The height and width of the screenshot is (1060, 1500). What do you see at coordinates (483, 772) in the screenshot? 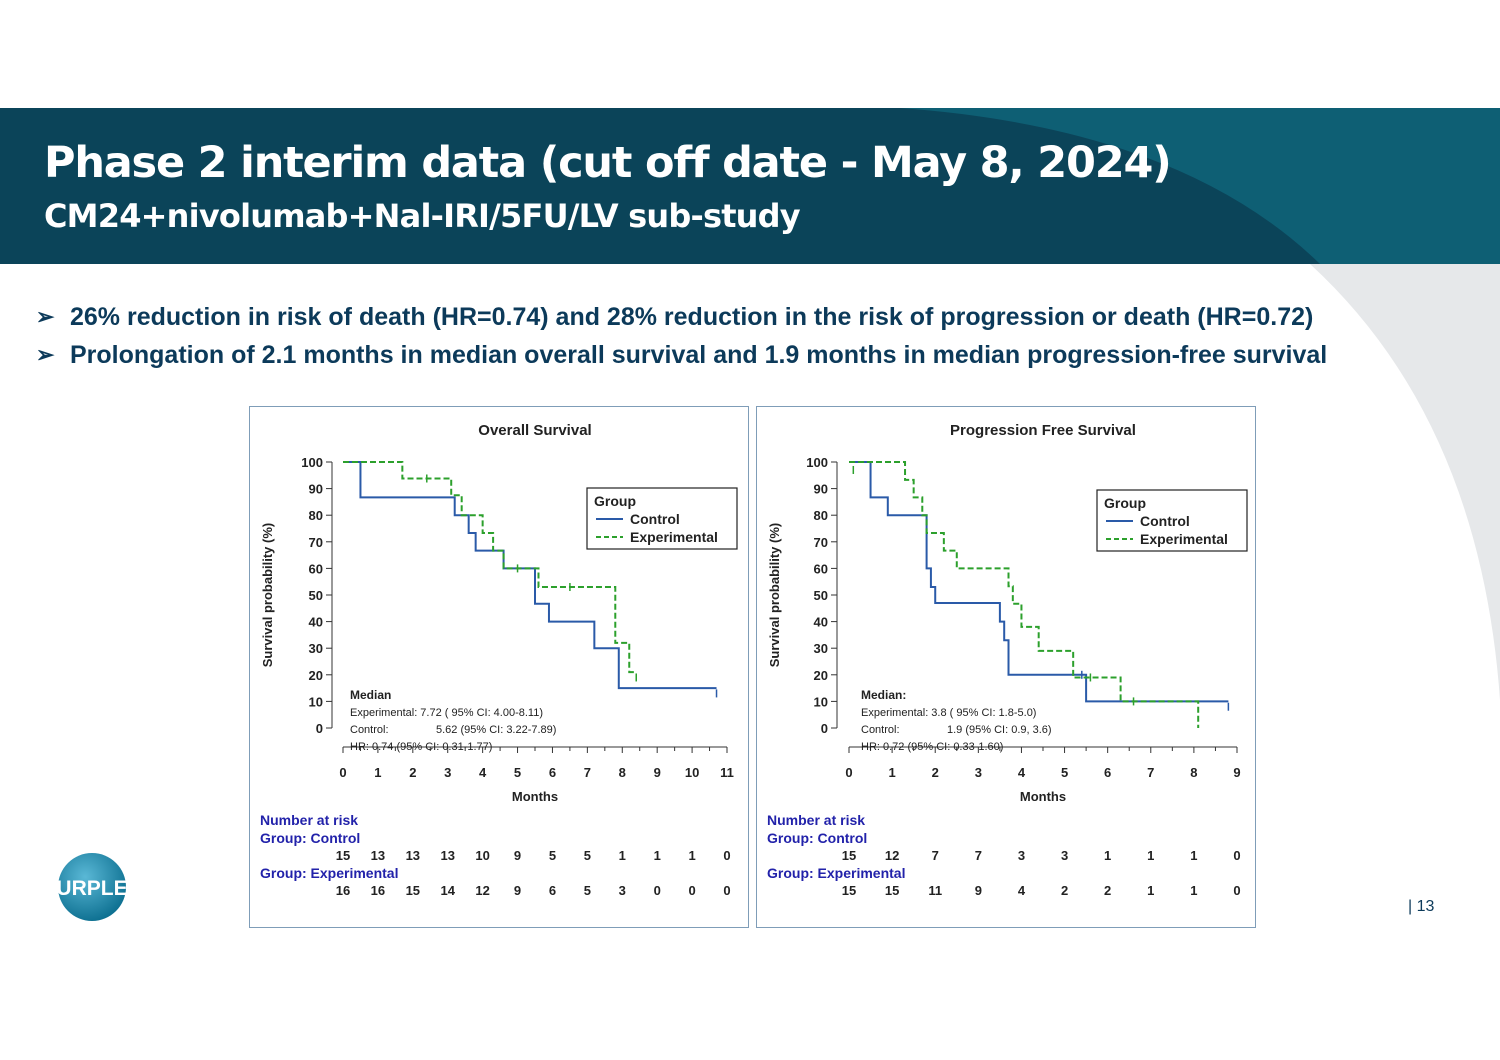
I see `x-tick-label: 4` at bounding box center [483, 772].